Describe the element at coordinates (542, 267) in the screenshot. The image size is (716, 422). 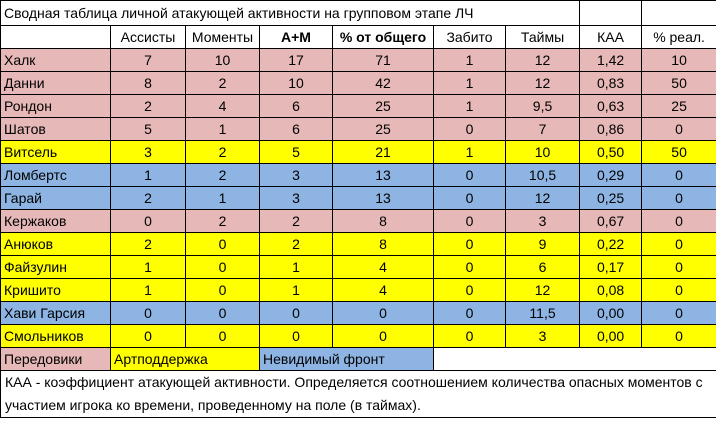
I see `halves-cell: 6` at that location.